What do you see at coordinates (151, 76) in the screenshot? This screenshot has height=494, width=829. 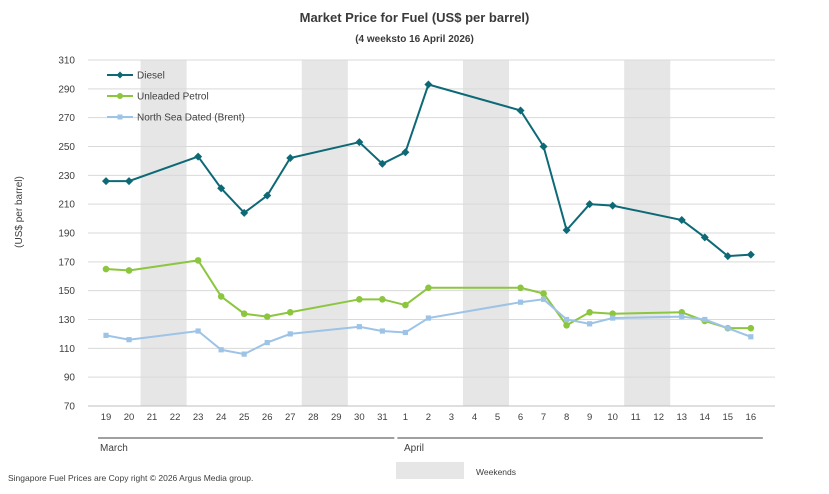 I see `legend-label: Diesel` at bounding box center [151, 76].